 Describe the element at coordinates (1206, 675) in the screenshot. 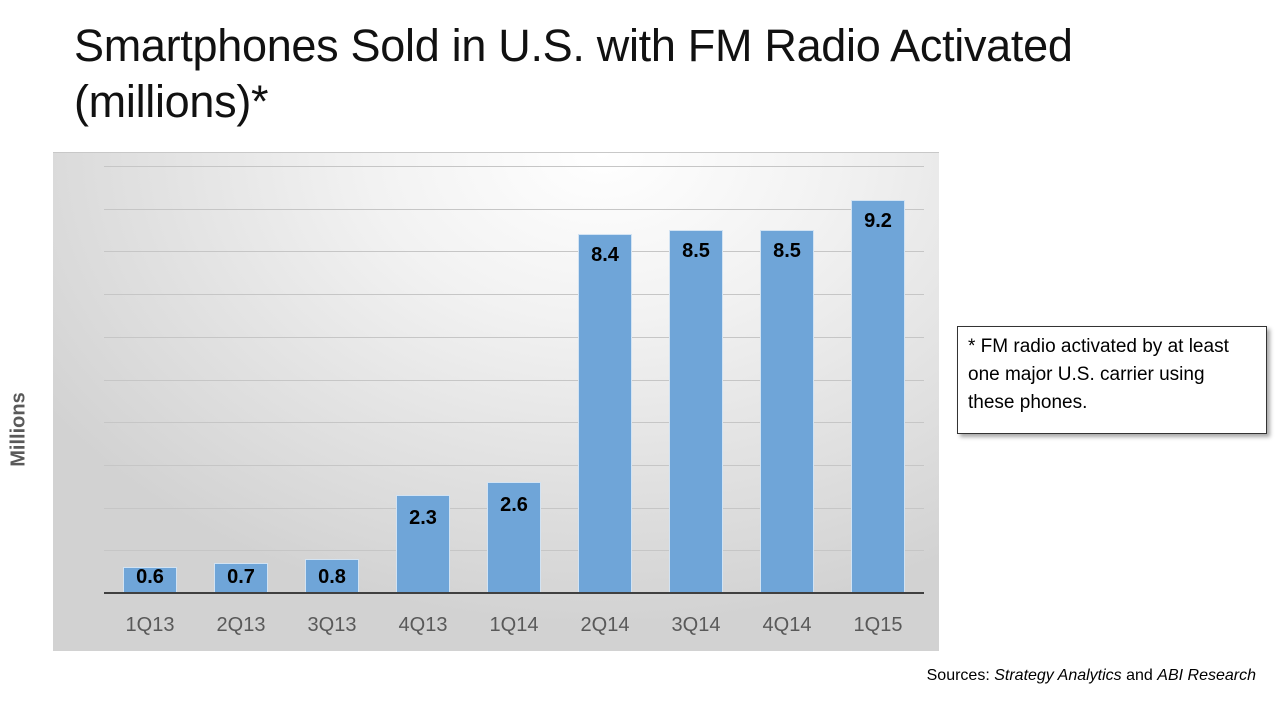

I see `source-abi-research: ABI Research` at that location.